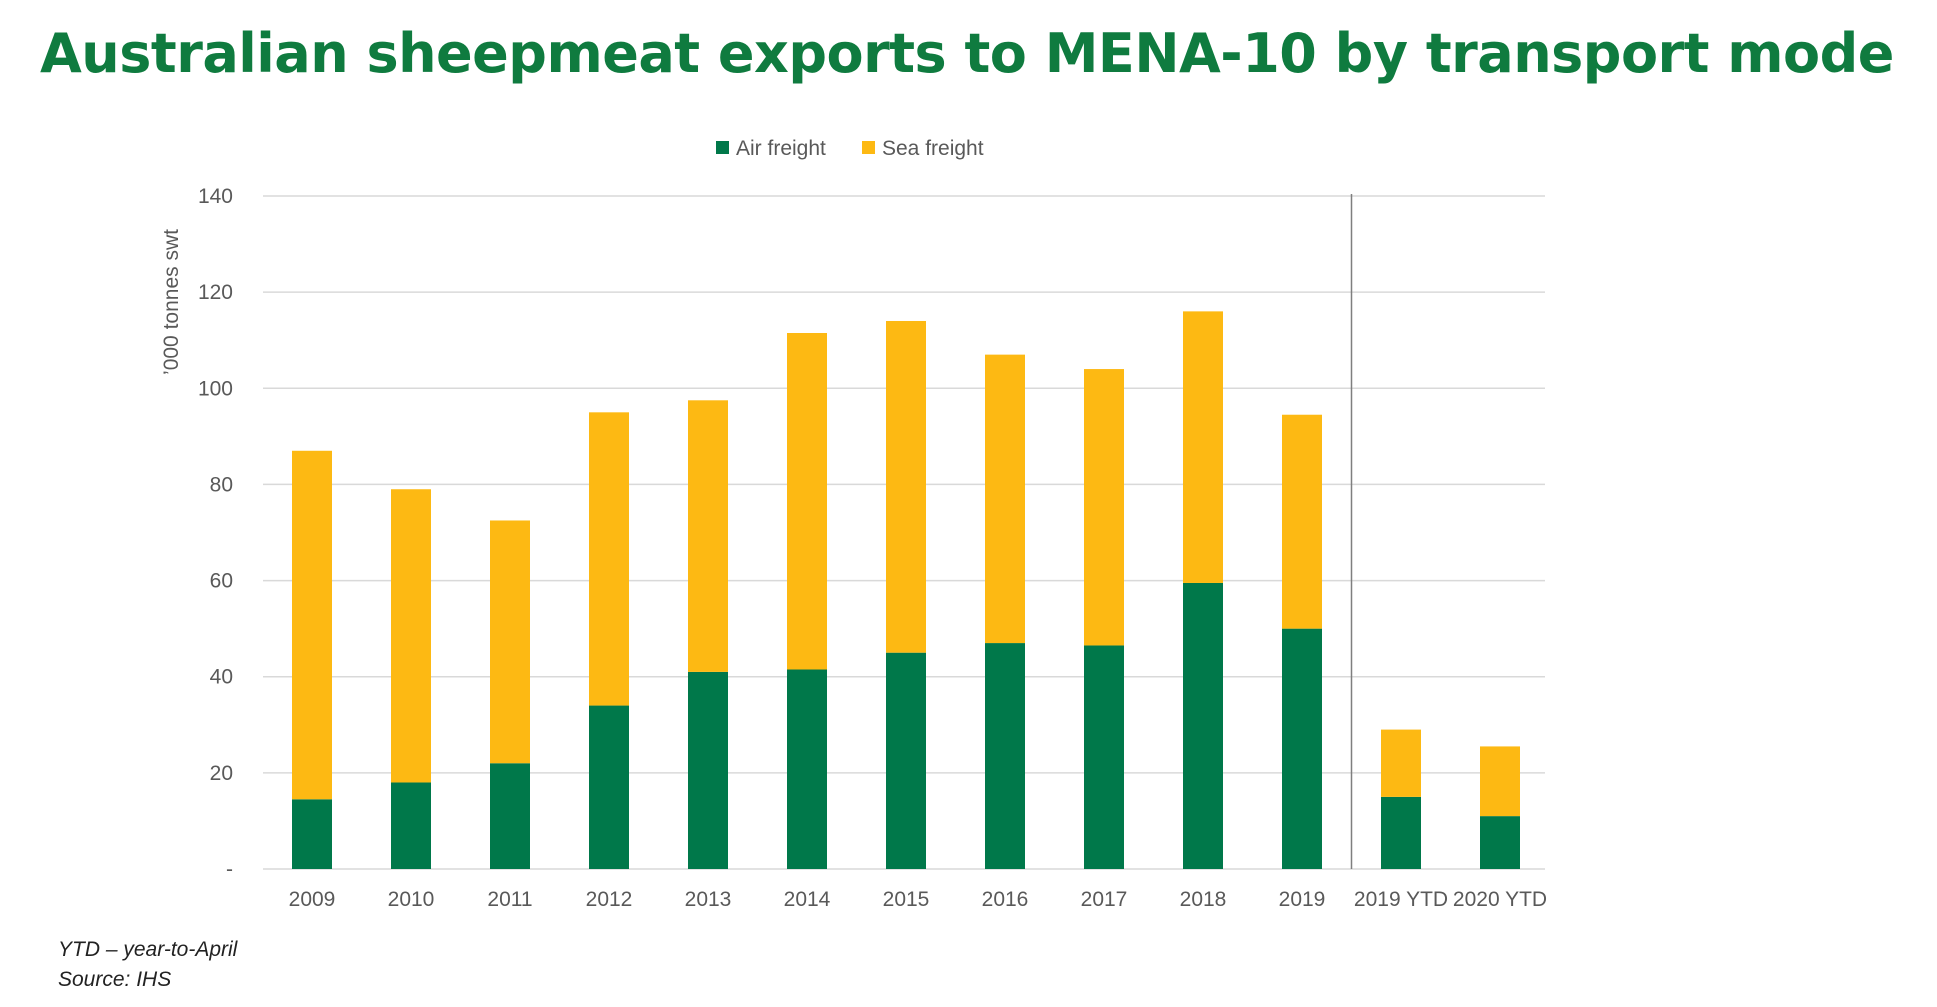 This screenshot has height=1007, width=1937. Describe the element at coordinates (1005, 756) in the screenshot. I see `bar-air-2016` at that location.